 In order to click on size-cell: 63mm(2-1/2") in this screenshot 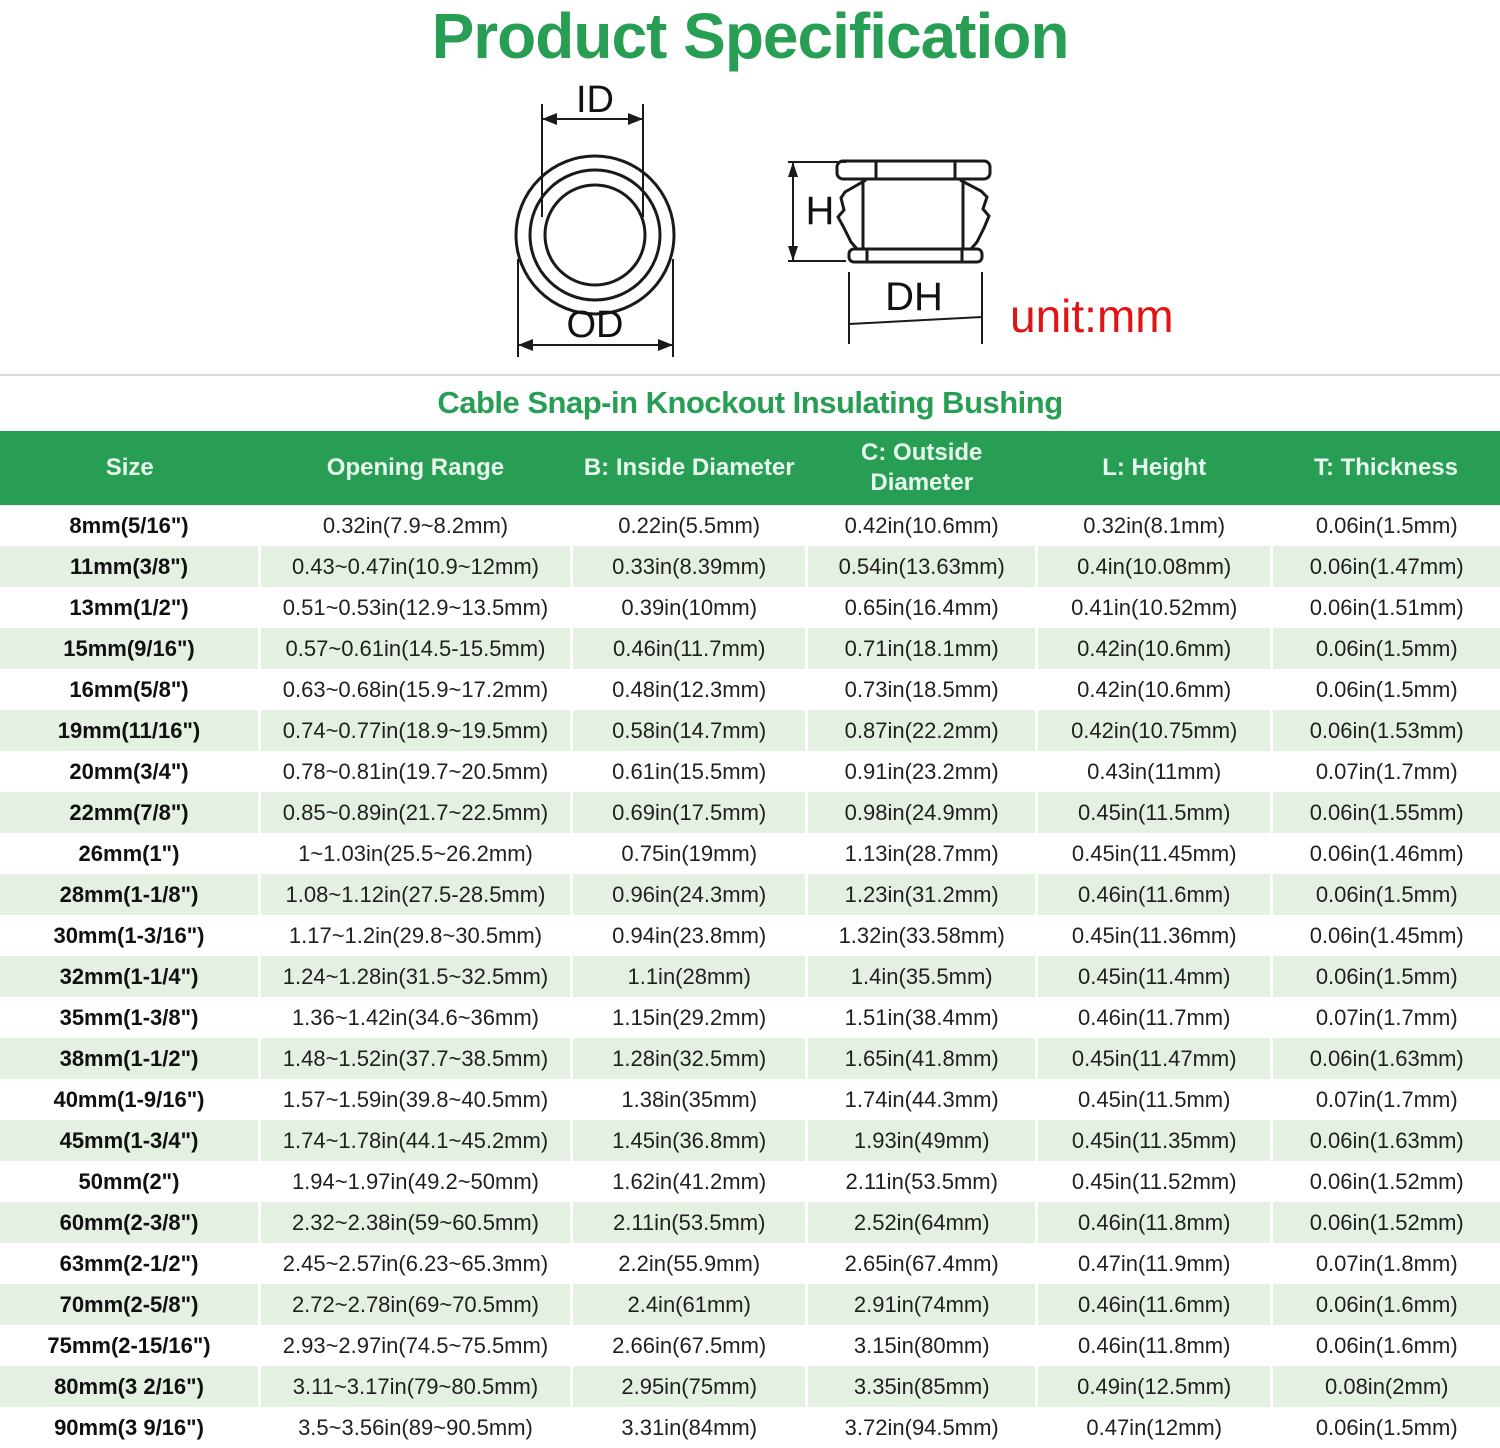, I will do `click(130, 1264)`.